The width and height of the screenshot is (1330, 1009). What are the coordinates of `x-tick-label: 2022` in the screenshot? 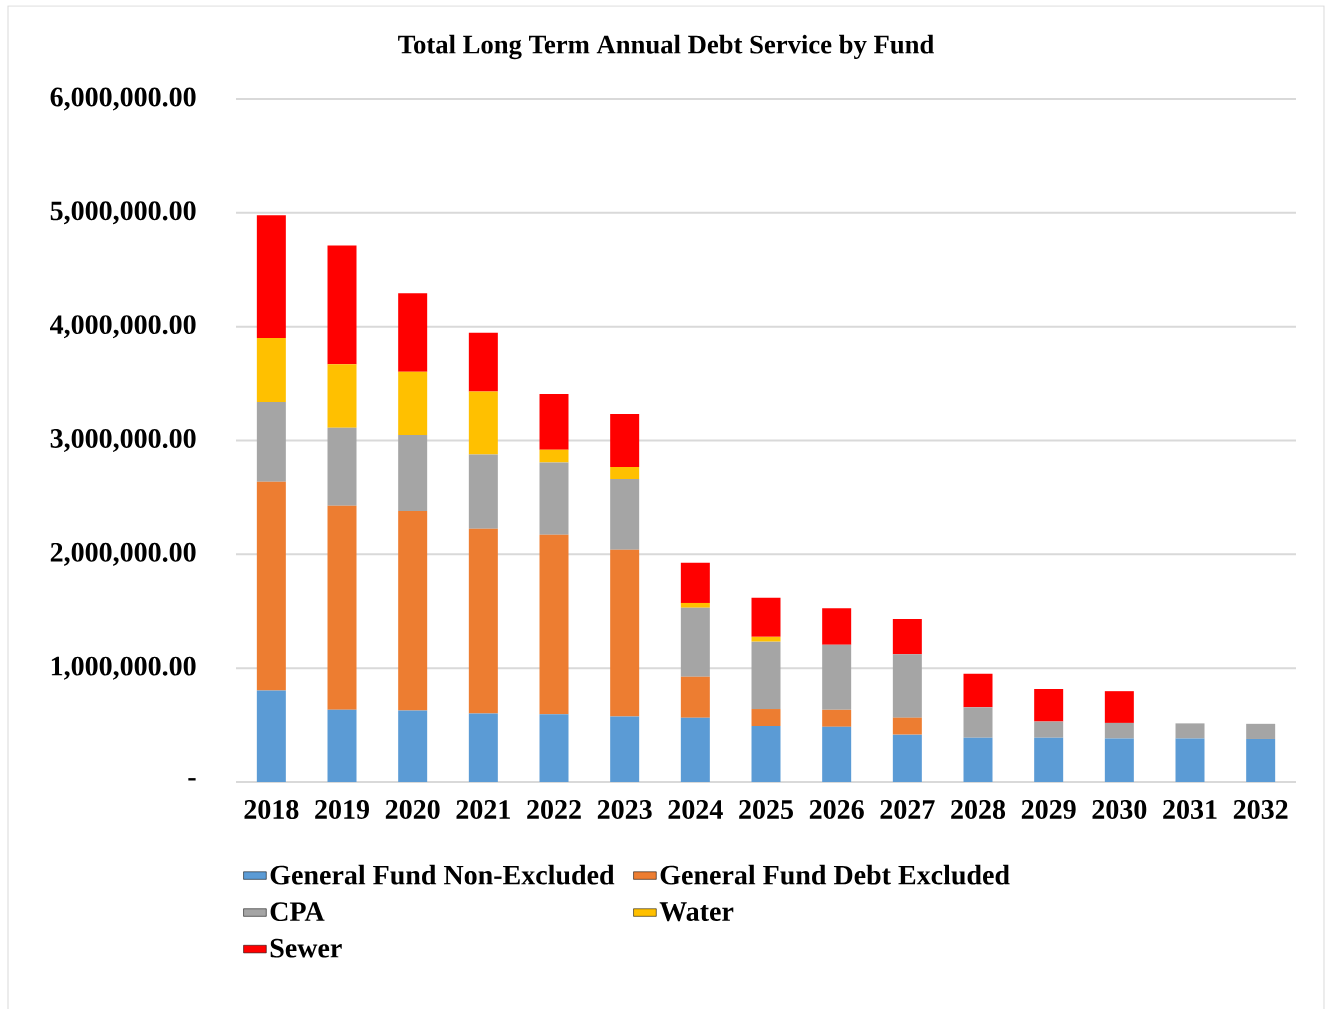 It's located at (554, 809).